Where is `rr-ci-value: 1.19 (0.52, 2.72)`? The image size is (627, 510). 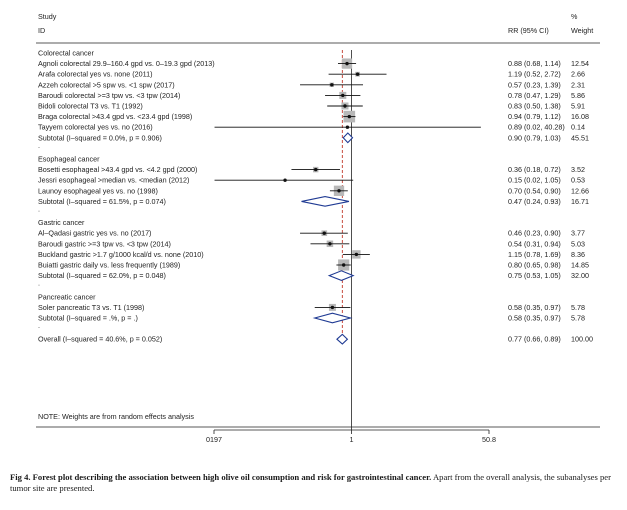
rr-ci-value: 1.19 (0.52, 2.72) is located at coordinates (534, 74).